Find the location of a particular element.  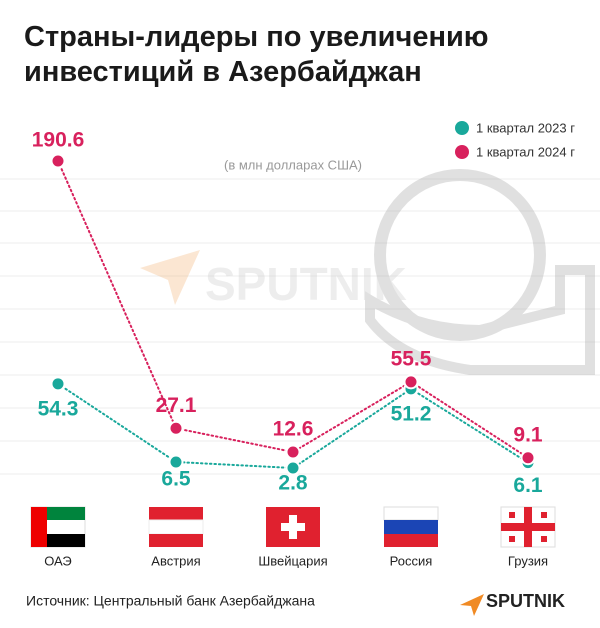

legend-label: 1 квартал 2024 г is located at coordinates (525, 151).